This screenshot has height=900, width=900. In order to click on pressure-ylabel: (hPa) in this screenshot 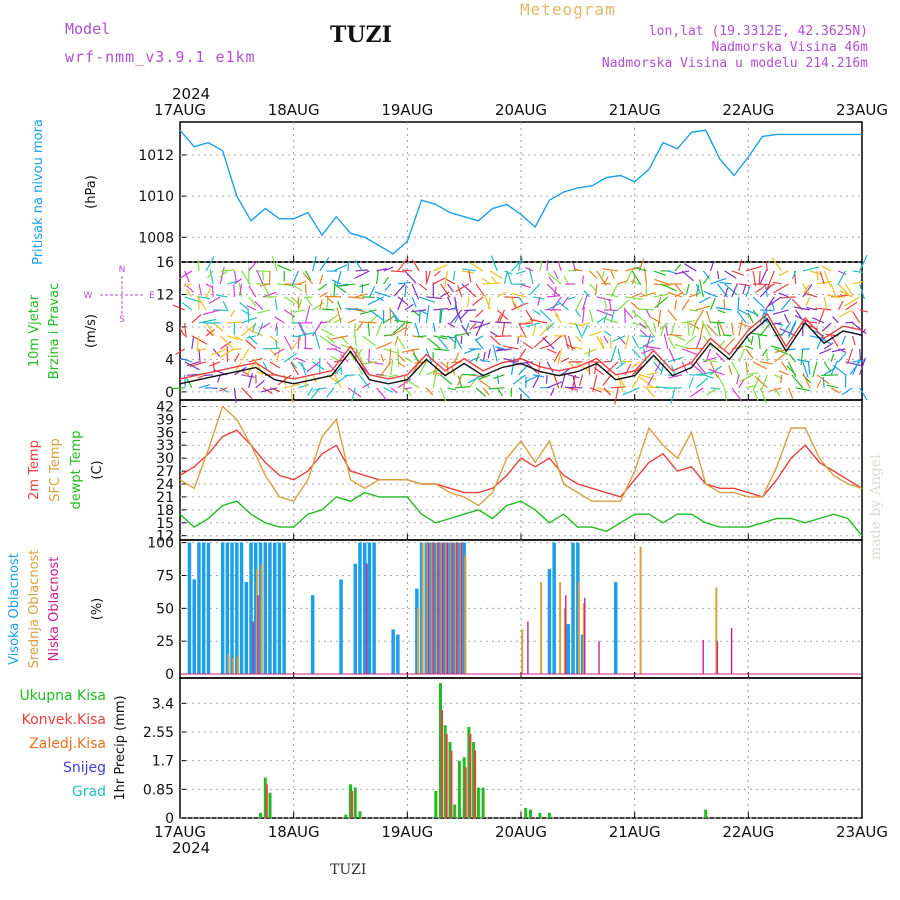, I will do `click(91, 192)`.